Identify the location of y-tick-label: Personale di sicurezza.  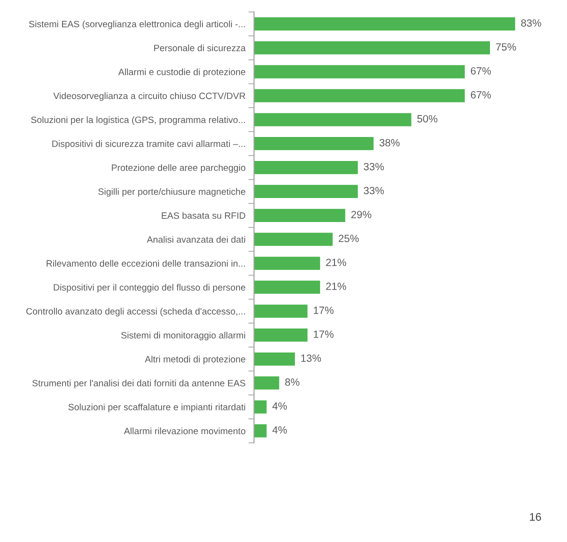
(200, 48).